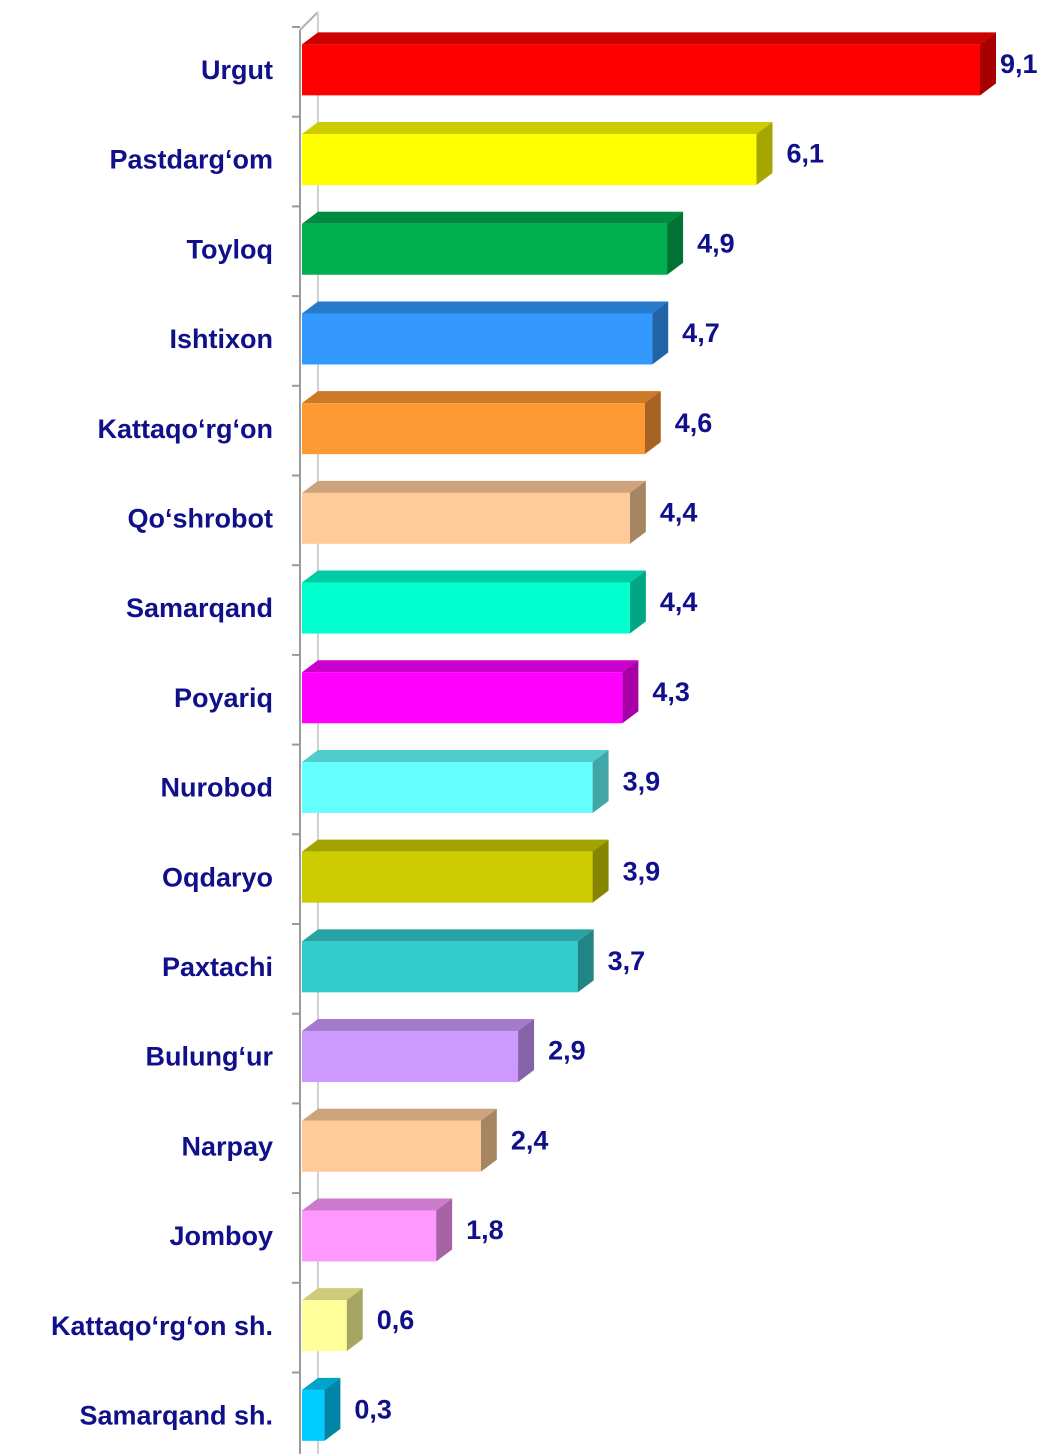  Describe the element at coordinates (217, 877) in the screenshot. I see `category-label: Oqdaryo` at that location.